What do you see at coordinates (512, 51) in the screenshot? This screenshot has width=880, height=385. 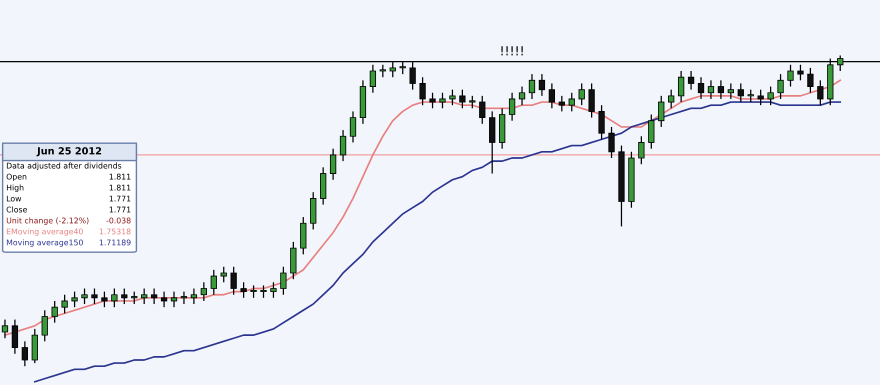 I see `ref-line-label: !!!!!` at bounding box center [512, 51].